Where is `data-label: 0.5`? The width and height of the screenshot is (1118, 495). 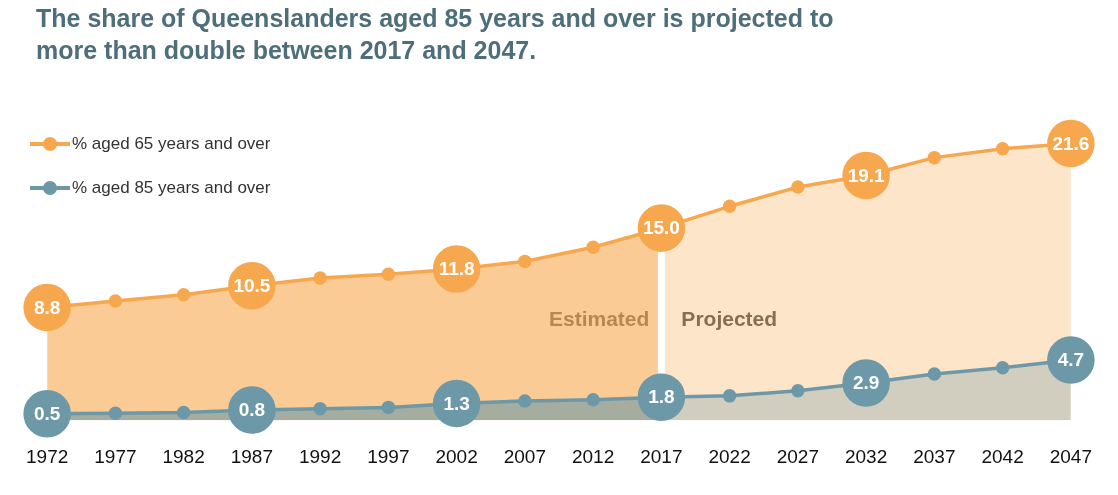
data-label: 0.5 is located at coordinates (47, 414).